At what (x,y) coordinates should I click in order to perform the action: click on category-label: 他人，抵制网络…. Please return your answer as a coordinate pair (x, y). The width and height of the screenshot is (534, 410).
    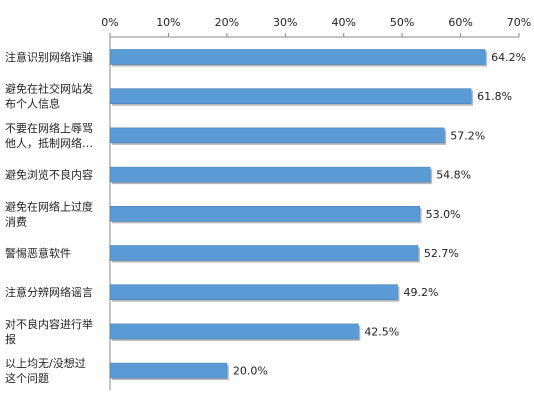
    Looking at the image, I should click on (49, 143).